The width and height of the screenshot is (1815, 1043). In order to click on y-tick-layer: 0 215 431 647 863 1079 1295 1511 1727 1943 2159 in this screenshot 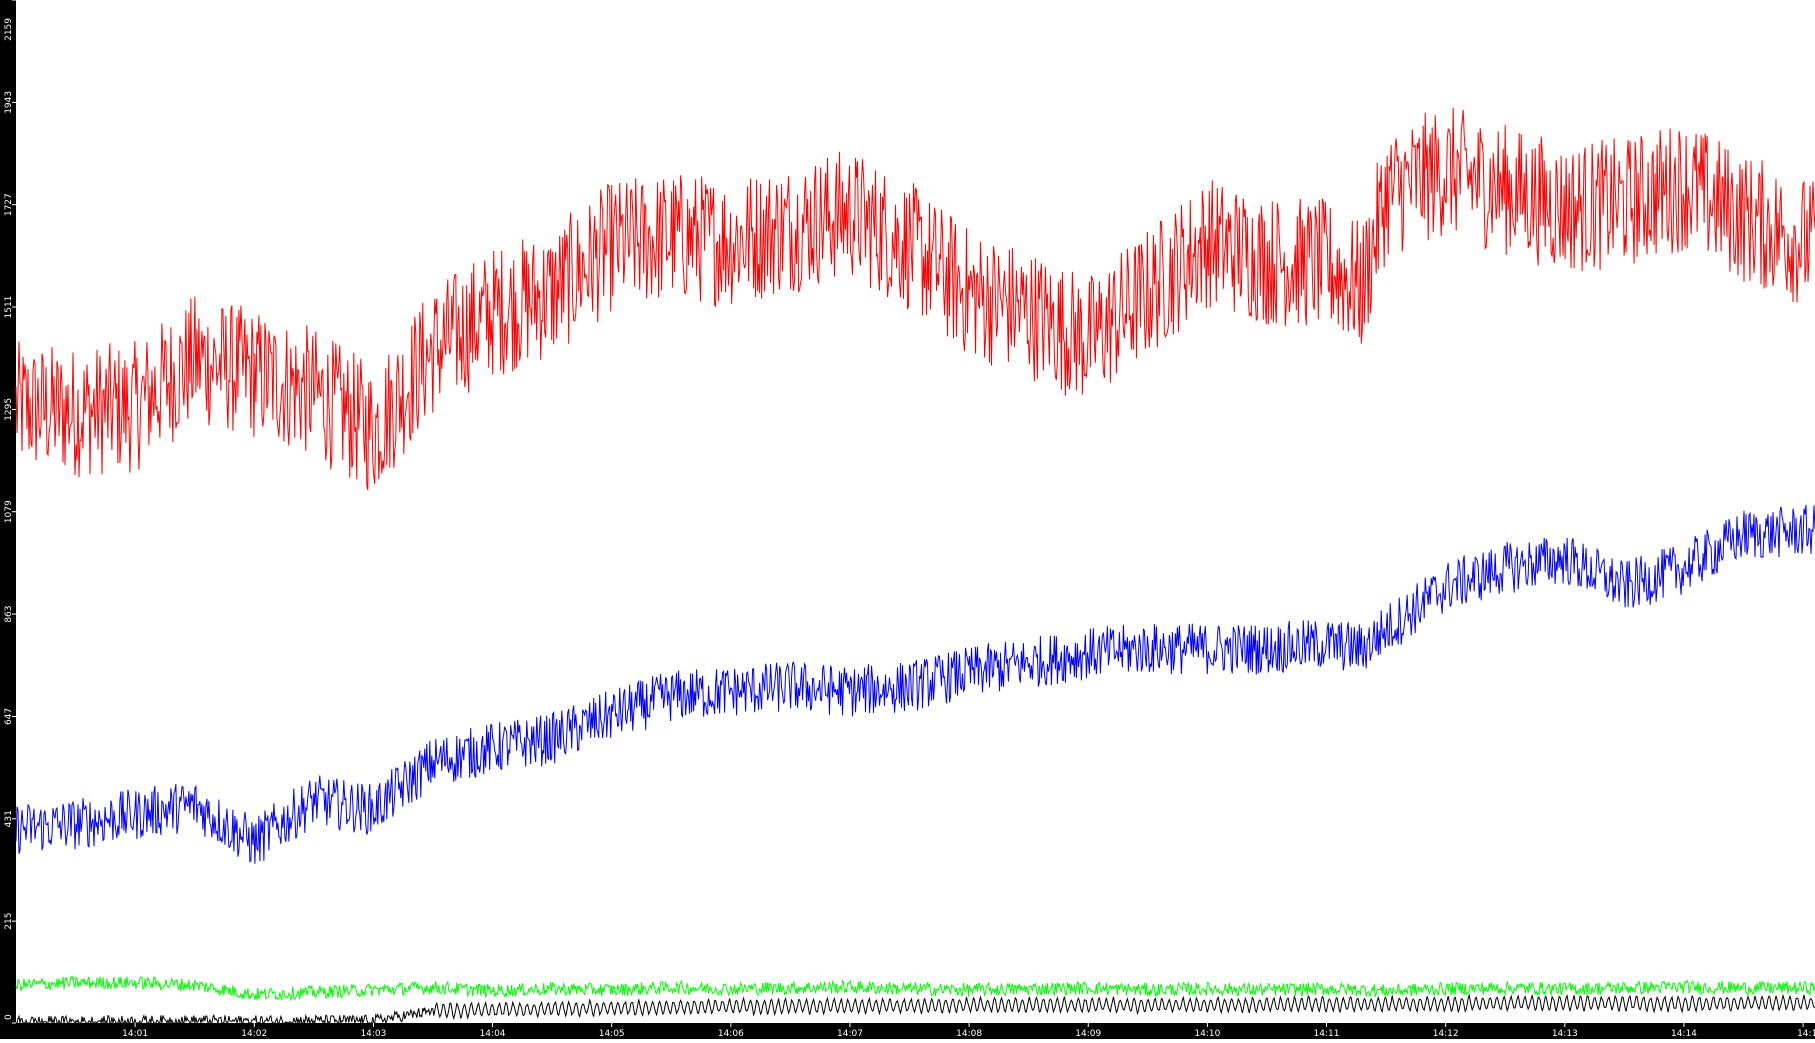, I will do `click(10, 512)`.